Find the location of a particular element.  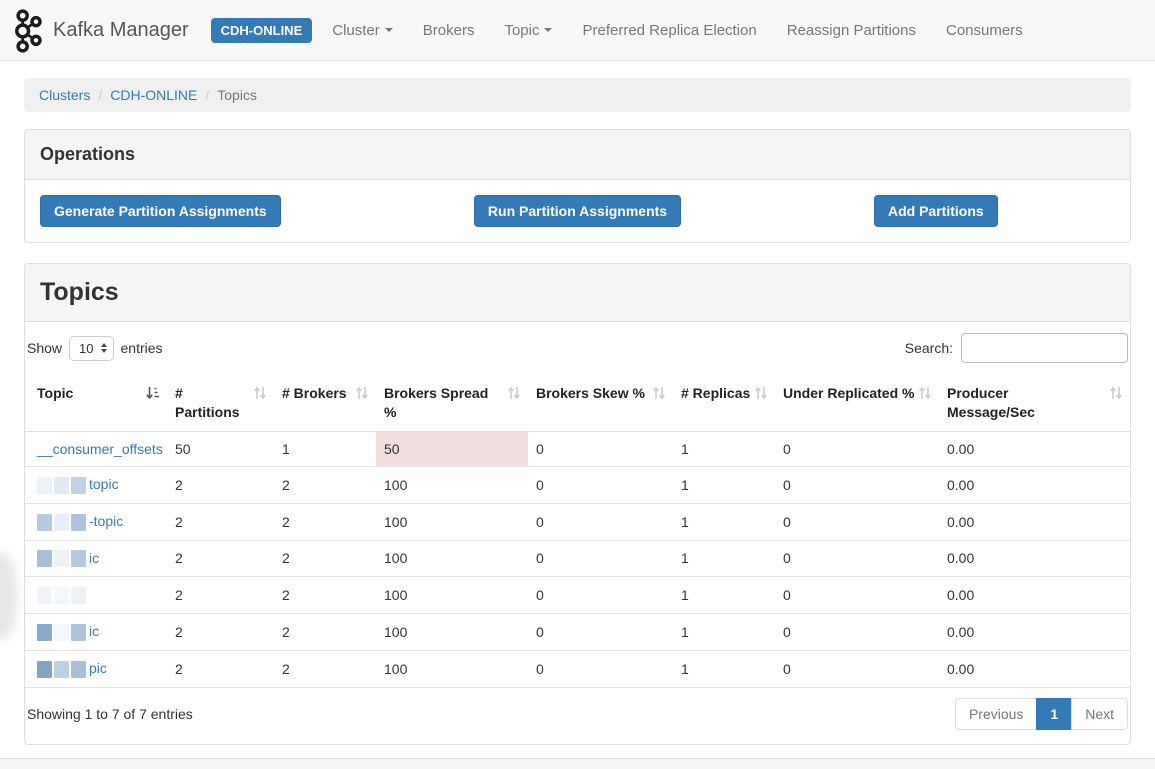

sort-asc-icon is located at coordinates (152, 394).